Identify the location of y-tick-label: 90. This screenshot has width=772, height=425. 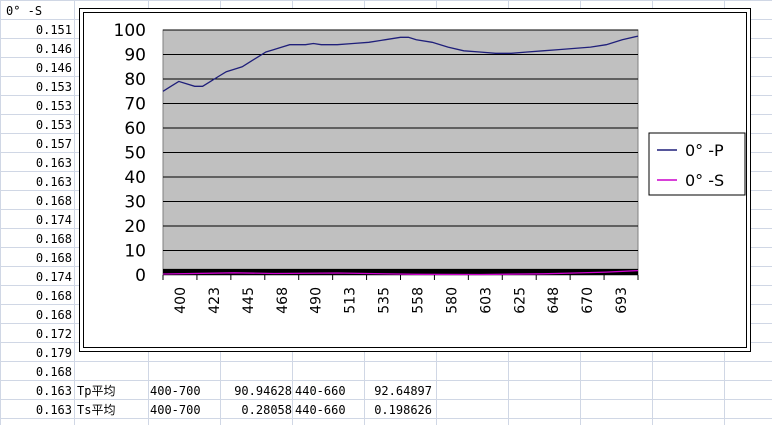
(135, 56).